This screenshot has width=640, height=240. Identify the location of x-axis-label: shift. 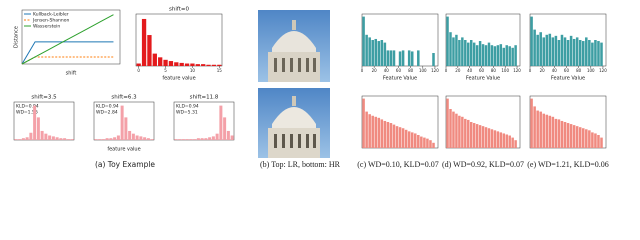
(71, 74).